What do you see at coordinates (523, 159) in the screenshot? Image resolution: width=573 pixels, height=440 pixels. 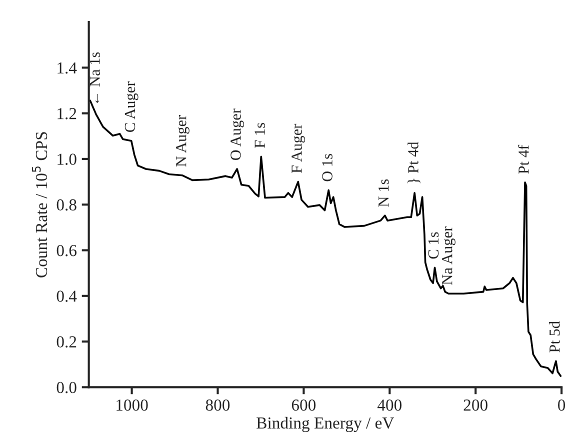 I see `annotation: Pt 4f` at bounding box center [523, 159].